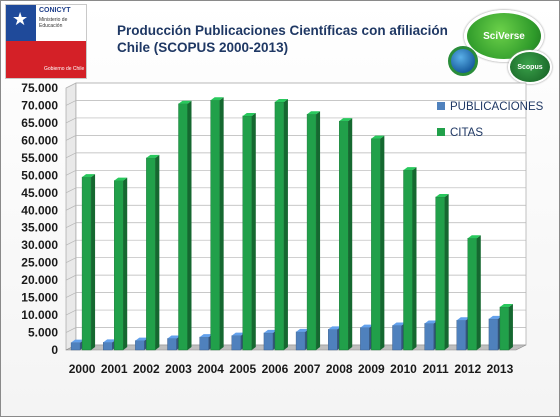 The width and height of the screenshot is (560, 417). Describe the element at coordinates (210, 369) in the screenshot. I see `x-tick-label: 2004` at that location.